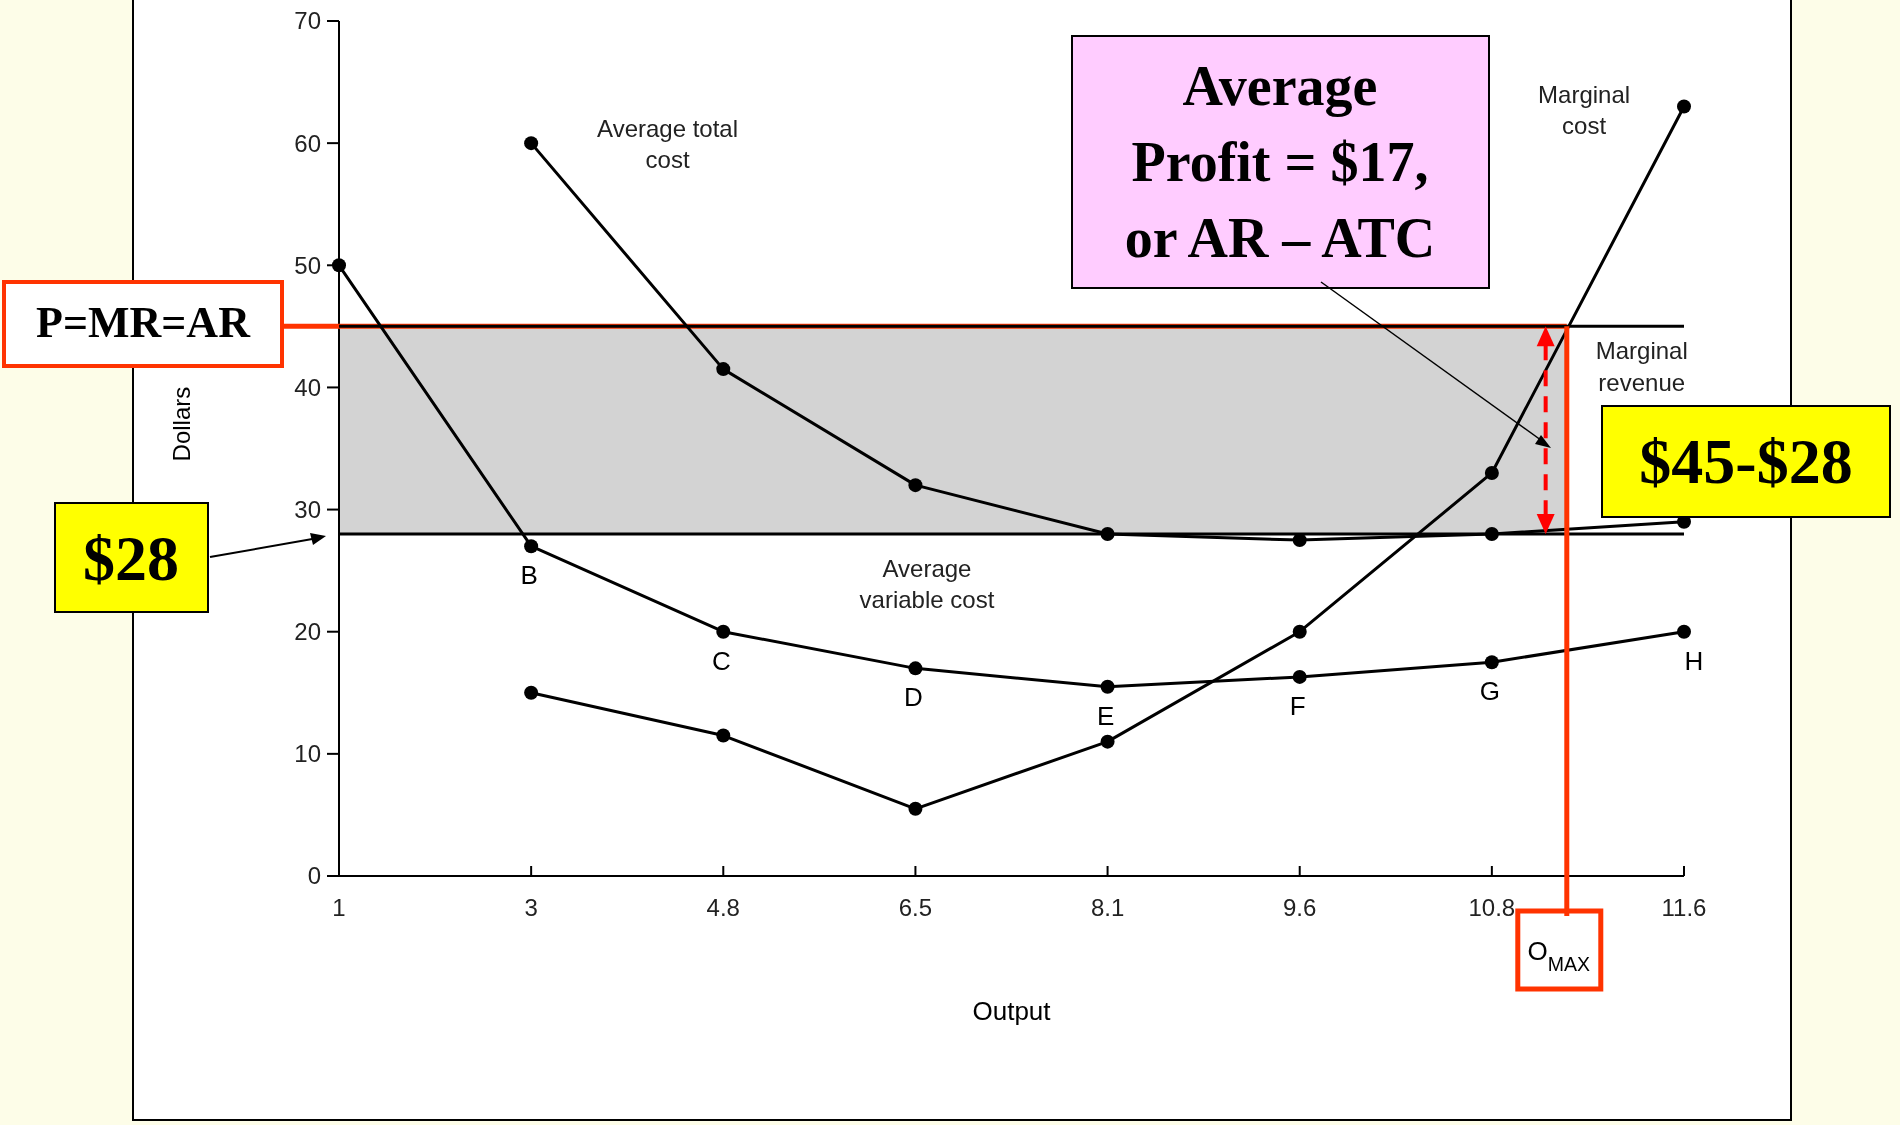  I want to click on x-tick-label: 8.1, so click(1107, 907).